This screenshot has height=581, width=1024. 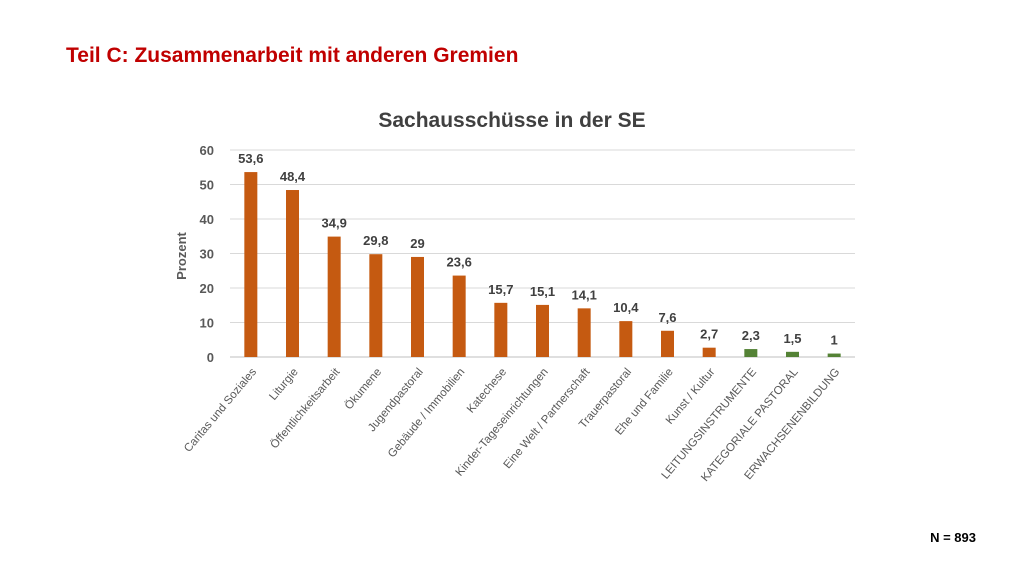 What do you see at coordinates (584, 294) in the screenshot?
I see `data-label: 14,1` at bounding box center [584, 294].